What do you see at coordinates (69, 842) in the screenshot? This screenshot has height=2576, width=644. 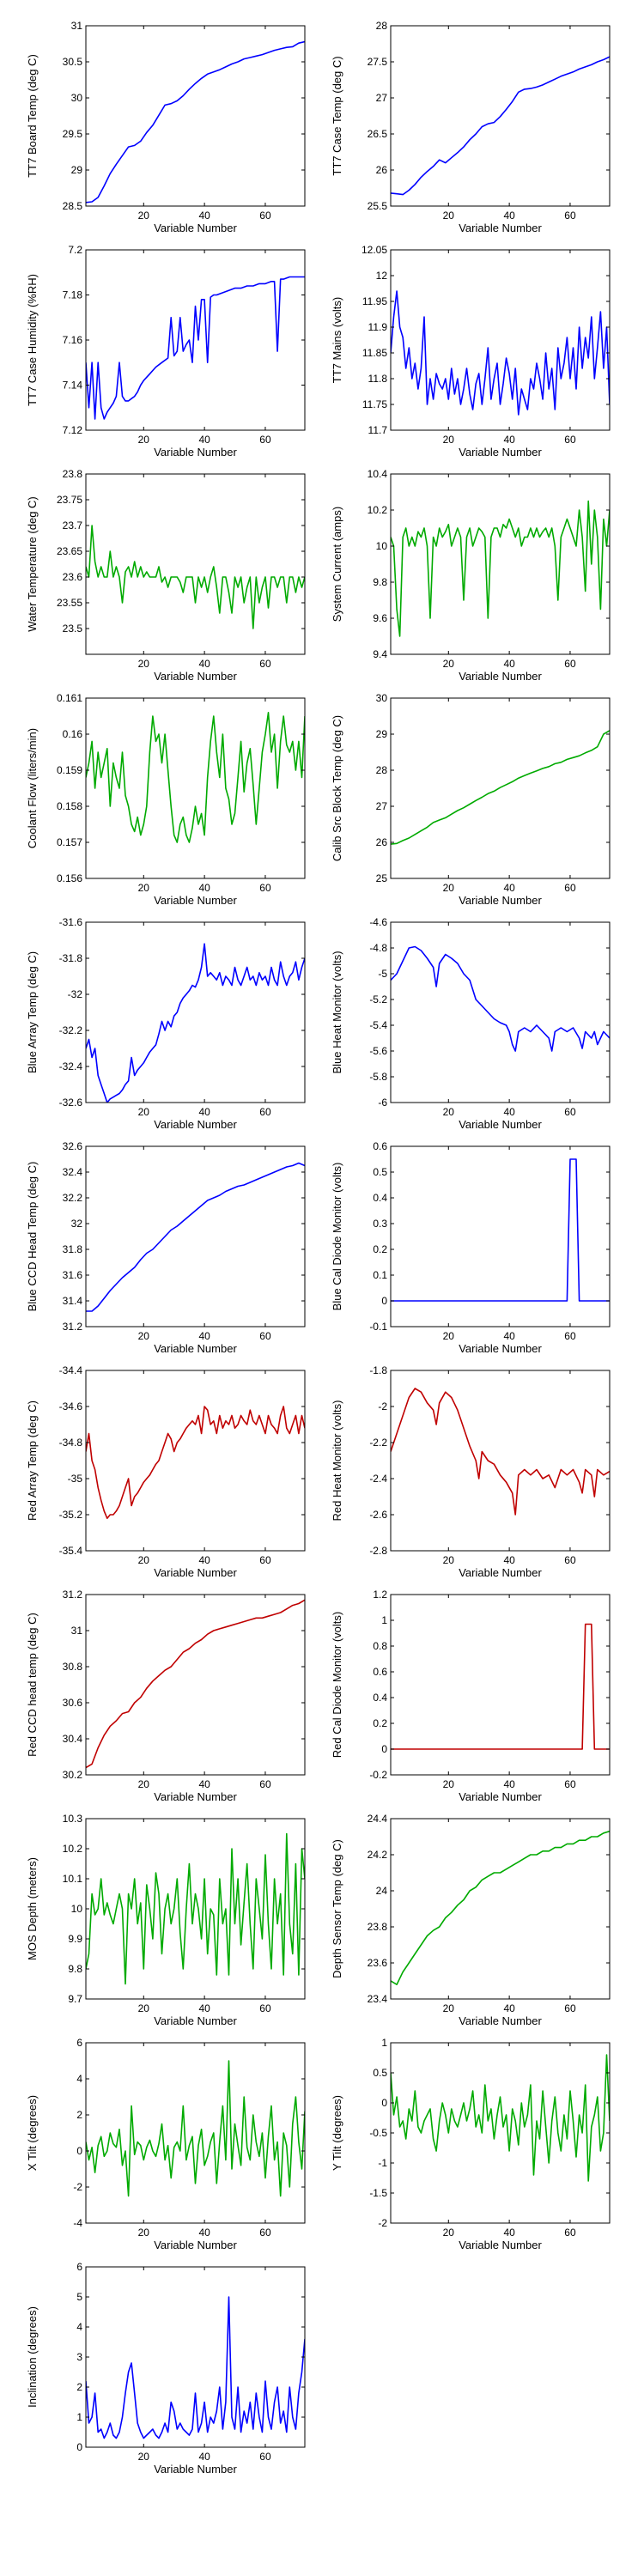 I see `y-tick-label: 0.157` at bounding box center [69, 842].